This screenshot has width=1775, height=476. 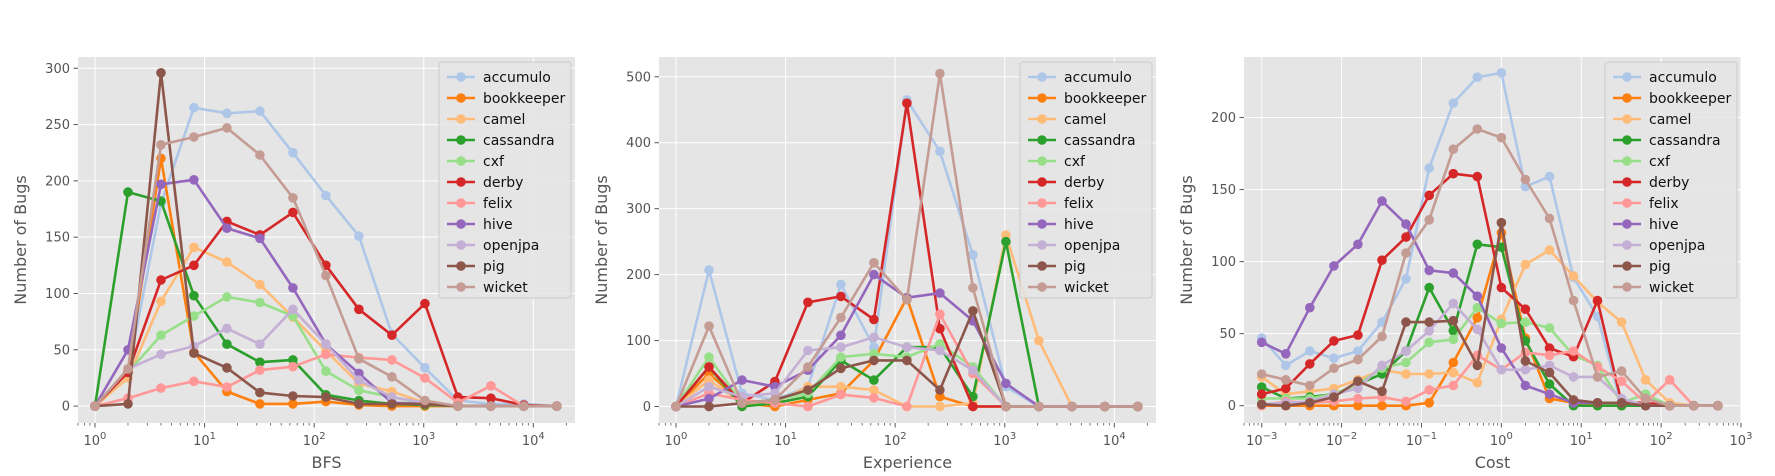 I want to click on x-tick-label: 10¹, so click(x=204, y=440).